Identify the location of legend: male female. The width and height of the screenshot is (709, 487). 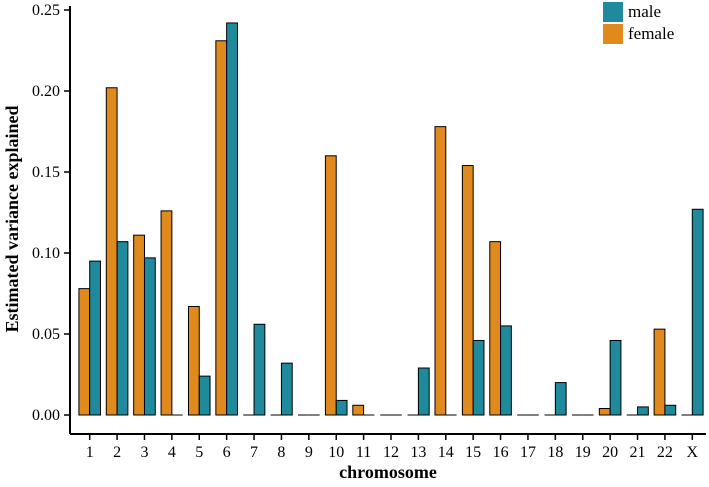
(638, 23).